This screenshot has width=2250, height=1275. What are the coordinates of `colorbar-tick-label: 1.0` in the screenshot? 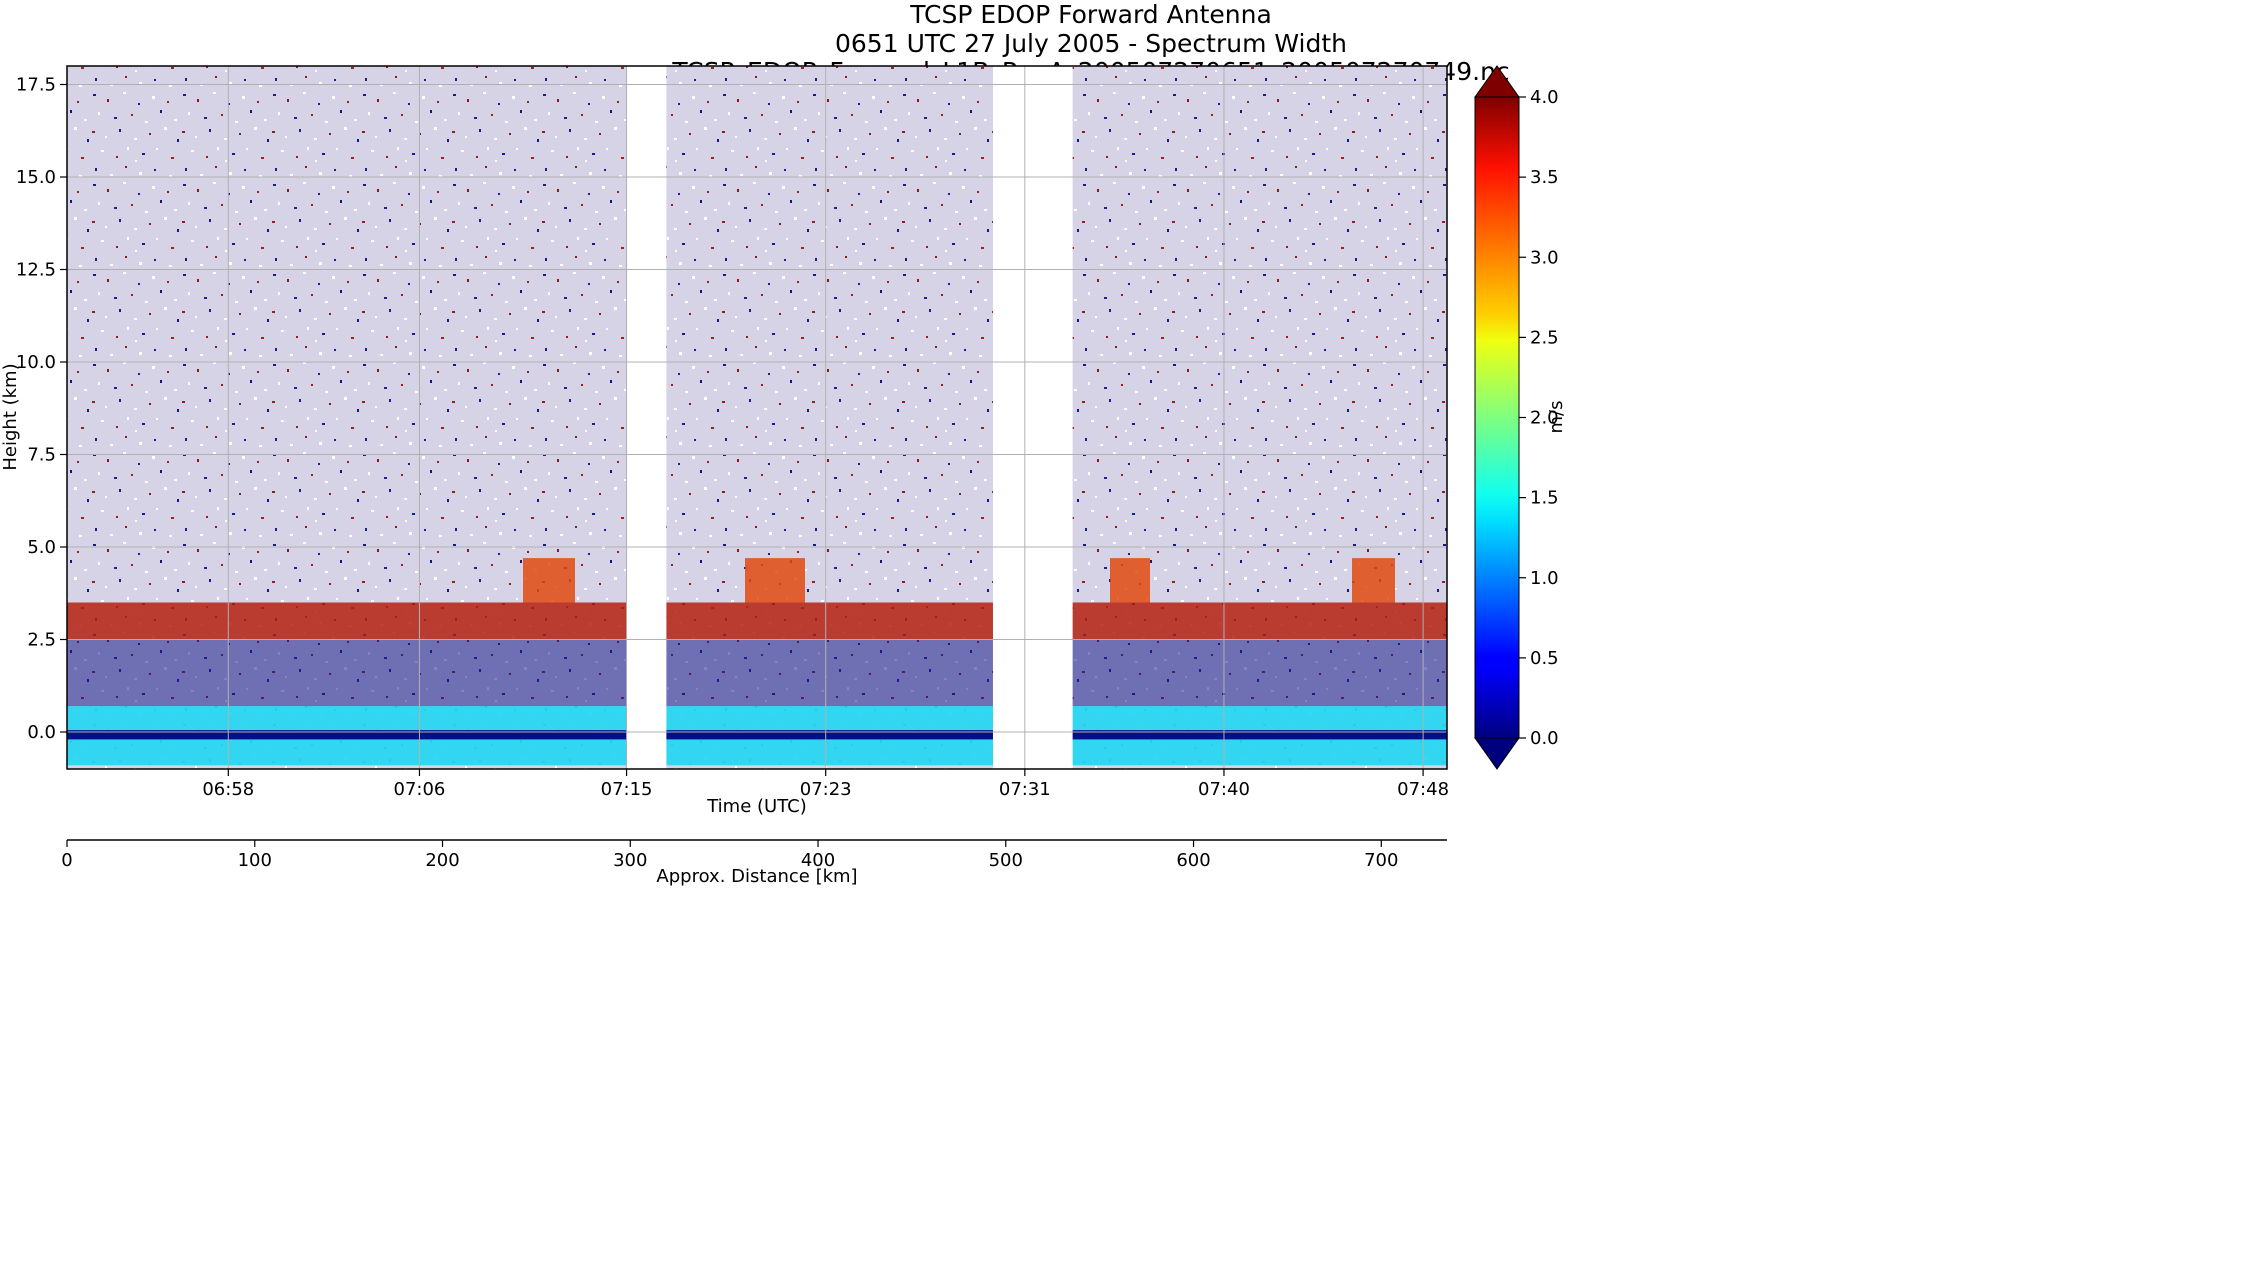 It's located at (1544, 578).